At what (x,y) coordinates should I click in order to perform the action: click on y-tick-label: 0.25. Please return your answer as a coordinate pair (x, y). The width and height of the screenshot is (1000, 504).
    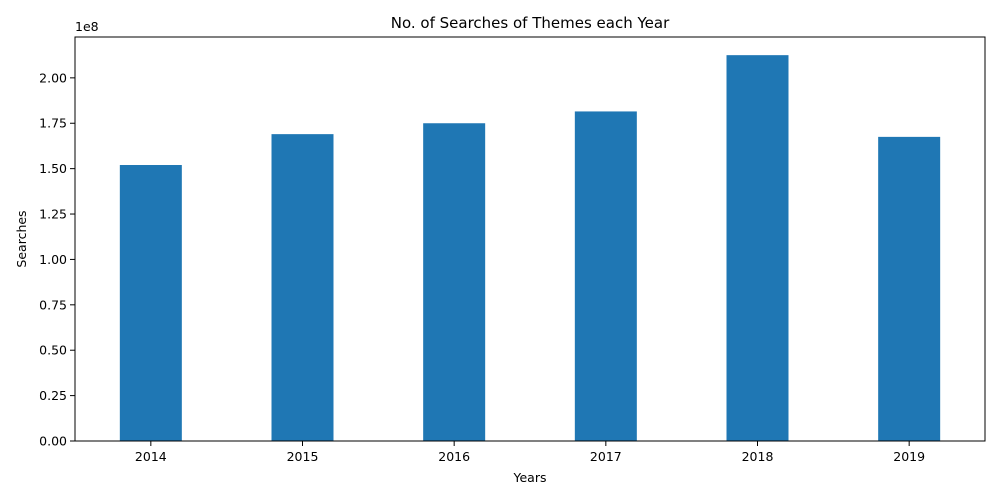
    Looking at the image, I should click on (53, 395).